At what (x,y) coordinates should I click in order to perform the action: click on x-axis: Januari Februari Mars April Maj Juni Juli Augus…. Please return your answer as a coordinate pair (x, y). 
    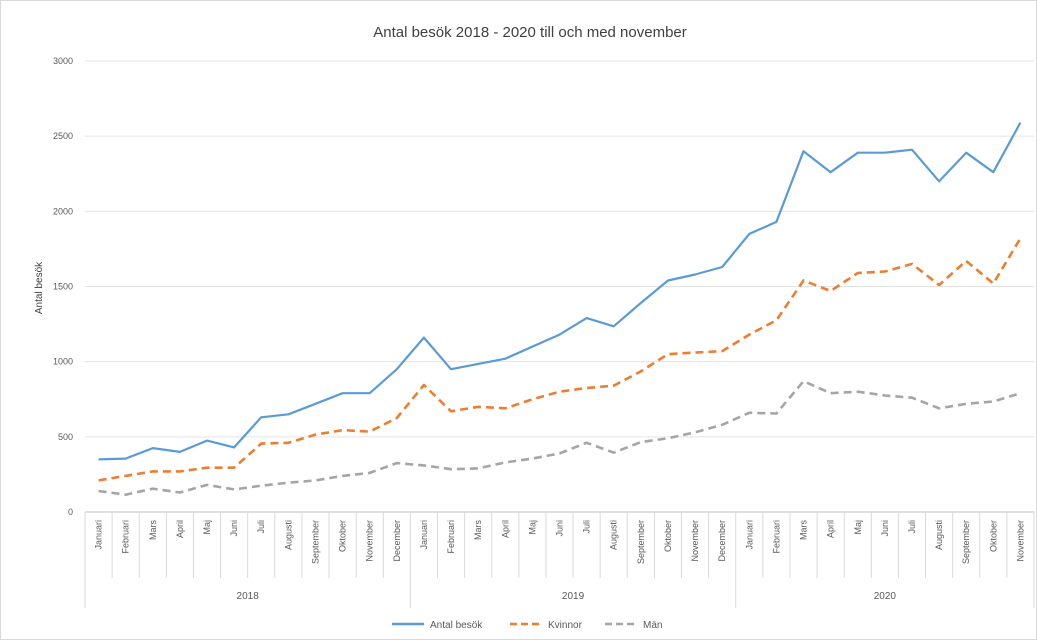
    Looking at the image, I should click on (559, 559).